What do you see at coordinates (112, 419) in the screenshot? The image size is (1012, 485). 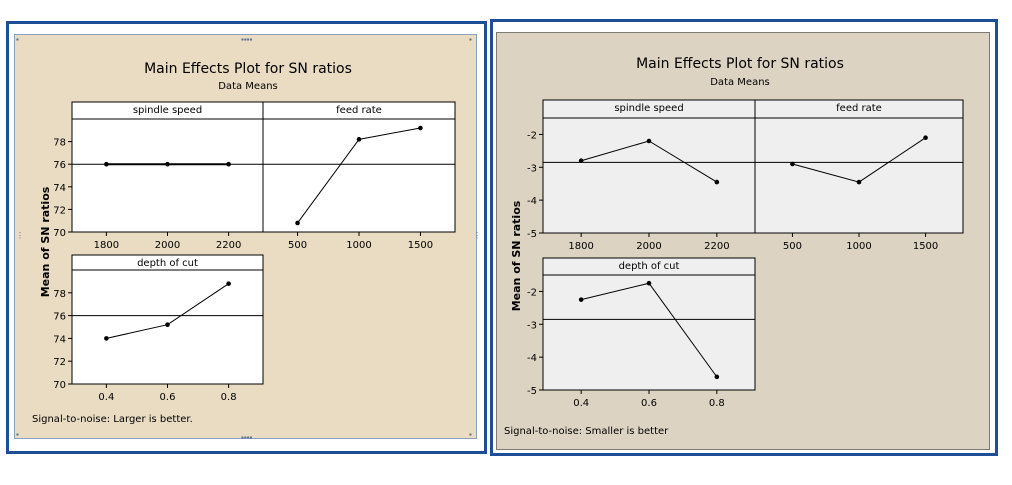 I see `left-footnote: Signal-to-noise: Larger is better.` at bounding box center [112, 419].